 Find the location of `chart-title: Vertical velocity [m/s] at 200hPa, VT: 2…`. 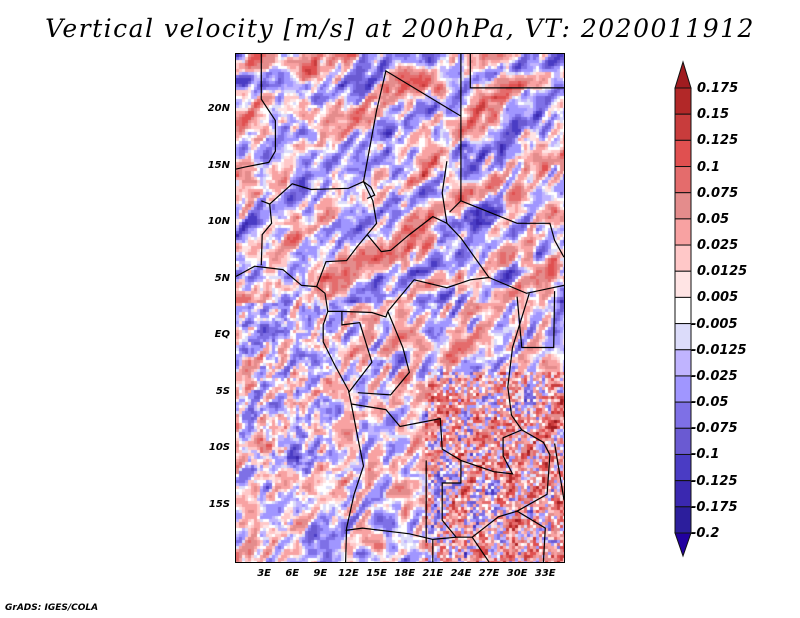

chart-title: Vertical velocity [m/s] at 200hPa, VT: 2… is located at coordinates (400, 28).